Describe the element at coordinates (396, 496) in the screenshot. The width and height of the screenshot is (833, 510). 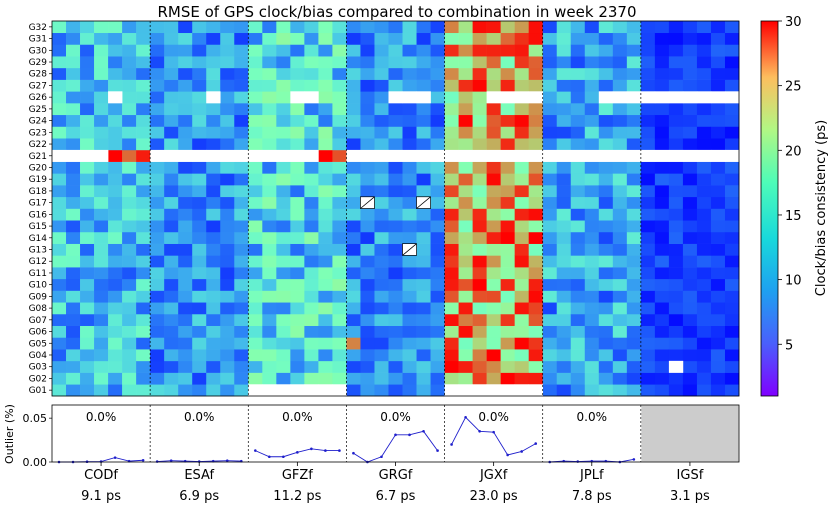
I see `center-mean-rmse: 6.7 ps` at that location.